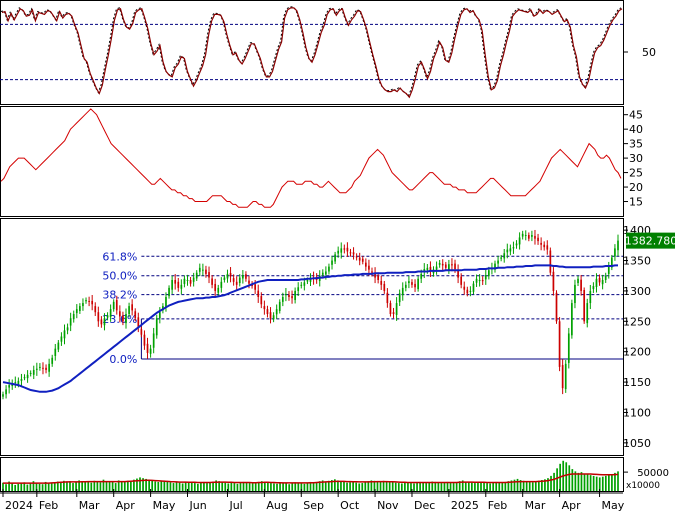  What do you see at coordinates (637, 352) in the screenshot?
I see `price-tick-label-4: 1200` at bounding box center [637, 352].